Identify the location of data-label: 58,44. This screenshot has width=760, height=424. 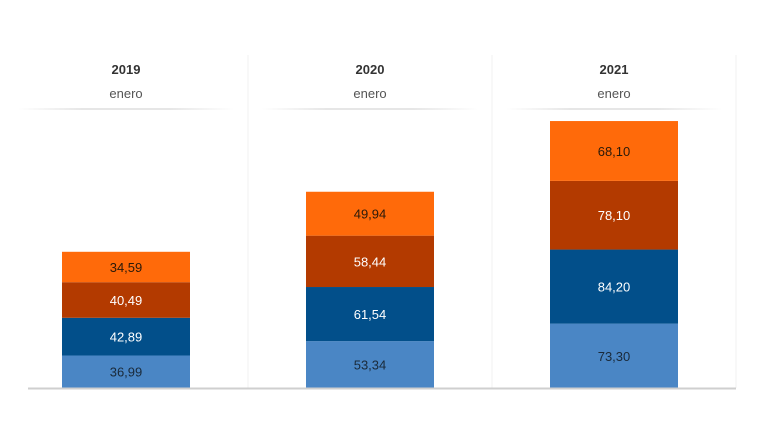
(370, 261).